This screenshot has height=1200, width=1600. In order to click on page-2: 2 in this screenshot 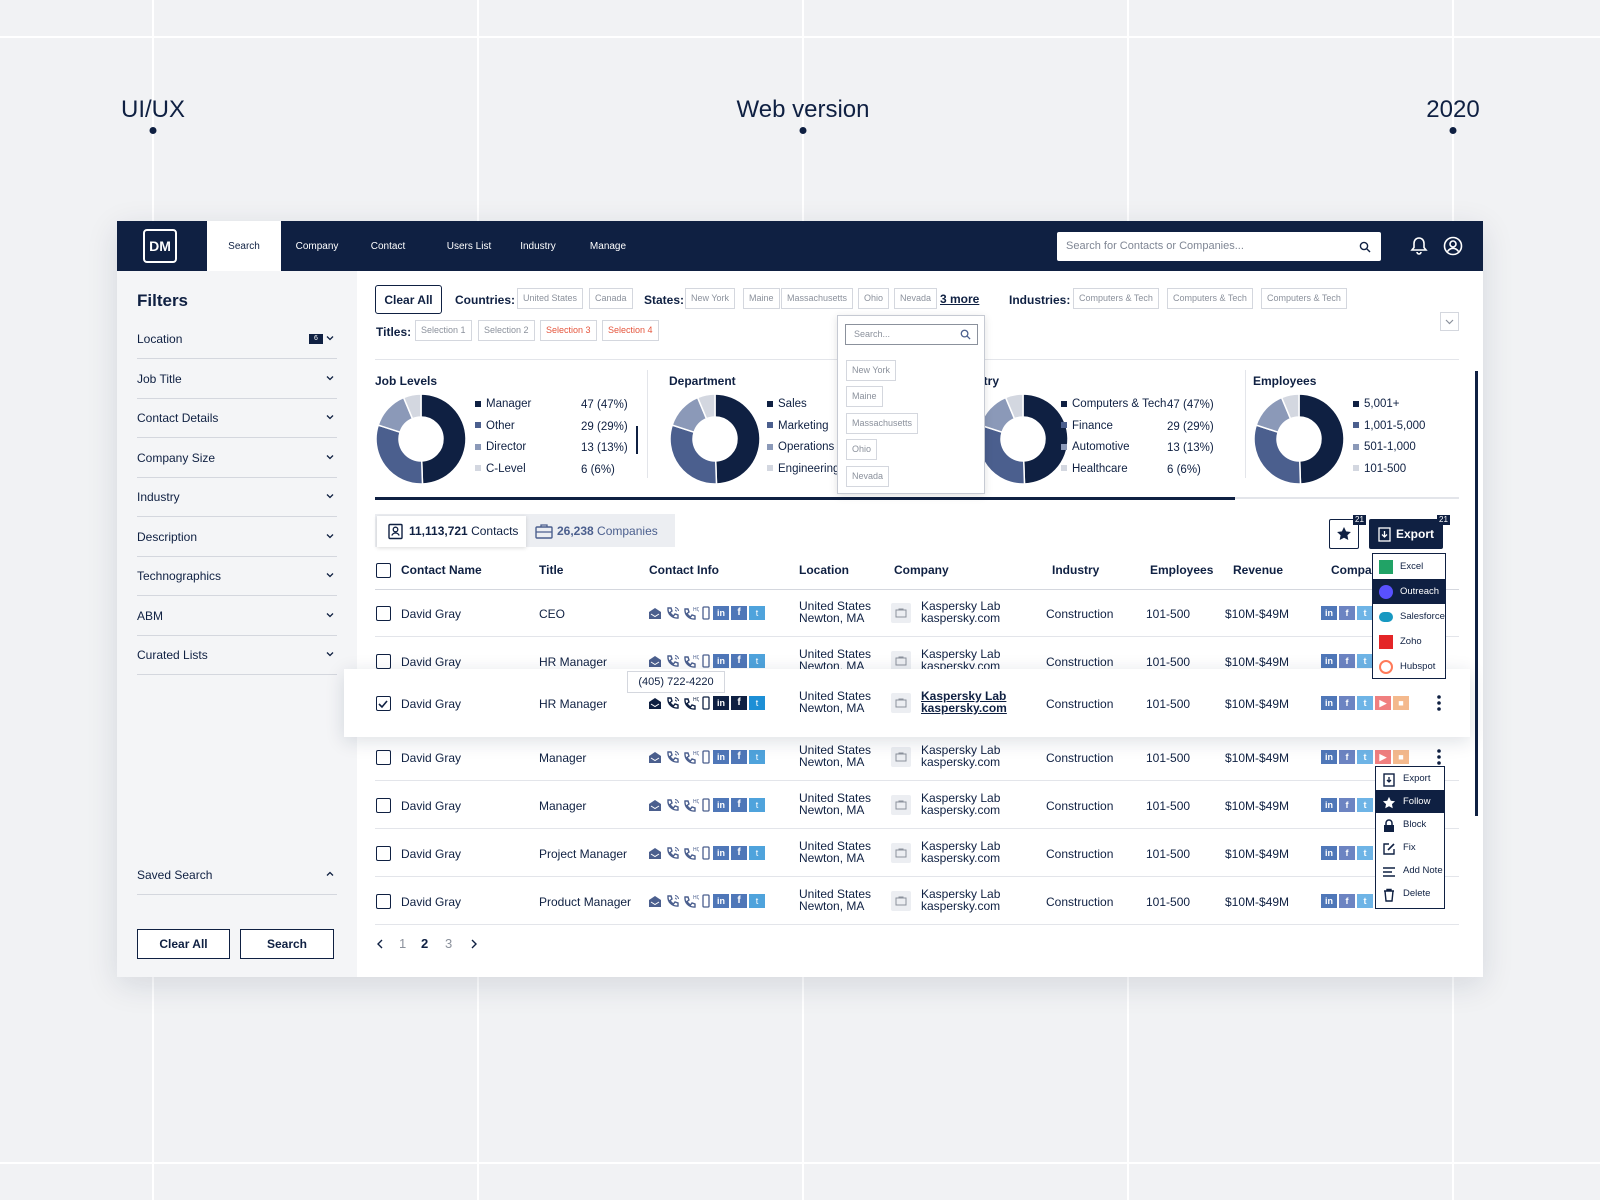, I will do `click(425, 943)`.